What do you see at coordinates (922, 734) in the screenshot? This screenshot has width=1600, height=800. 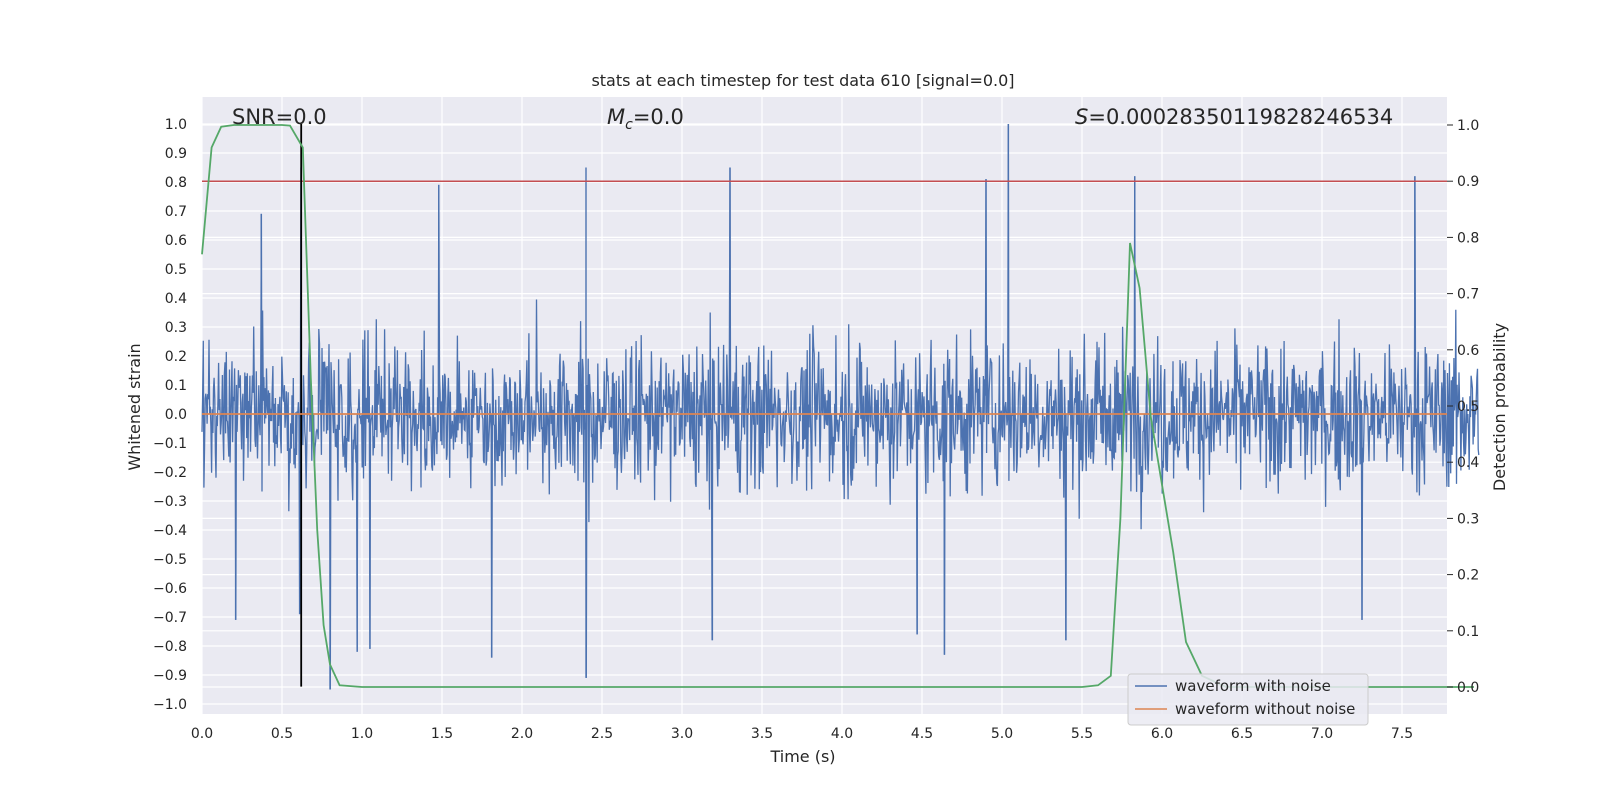 I see `x-tick-label: 4.5` at bounding box center [922, 734].